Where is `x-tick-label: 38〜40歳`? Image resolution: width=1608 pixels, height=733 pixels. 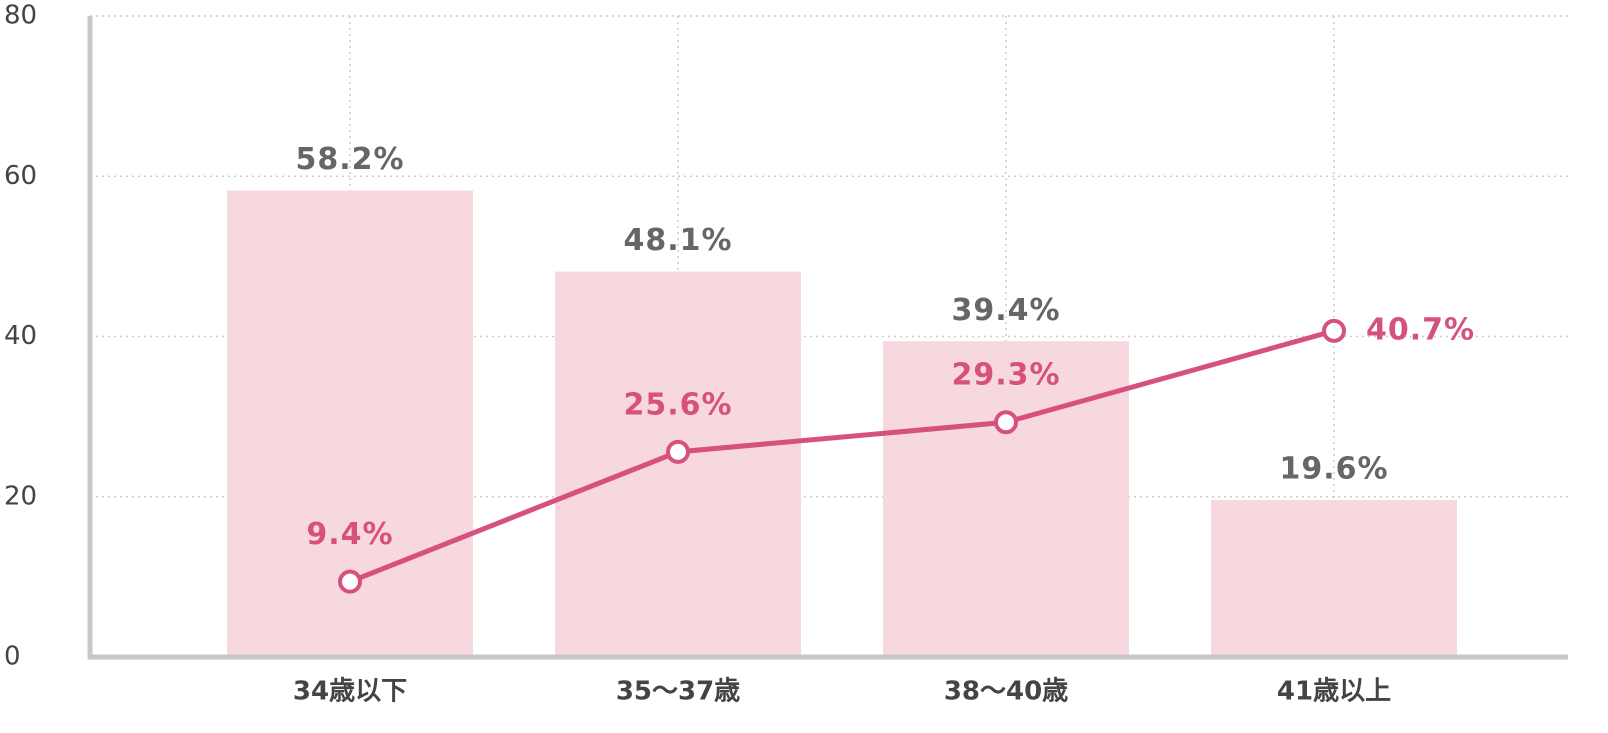 x-tick-label: 38〜40歳 is located at coordinates (1006, 692).